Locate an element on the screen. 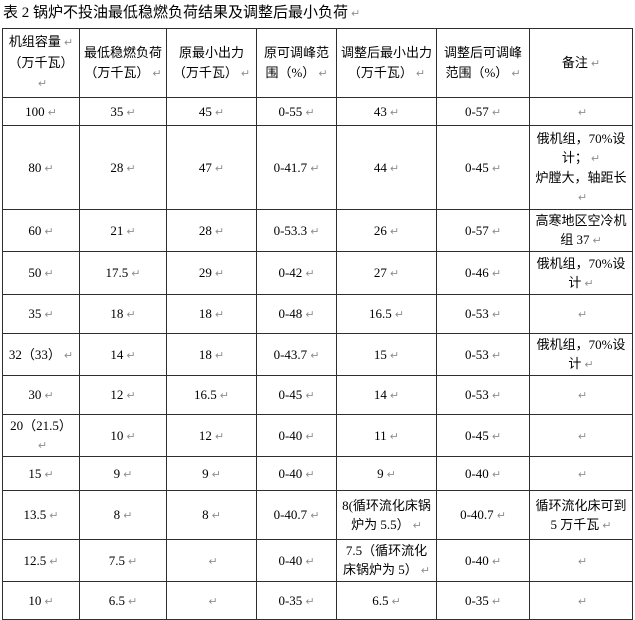  cell-orig-min-output: 28 ↵ is located at coordinates (211, 230).